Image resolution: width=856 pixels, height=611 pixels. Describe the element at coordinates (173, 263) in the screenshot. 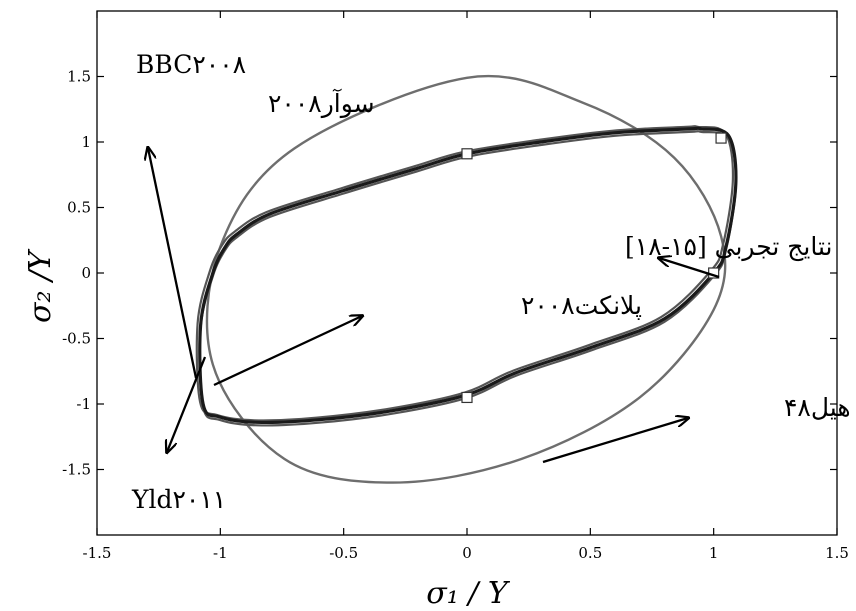

I see `arrow-bbc2008` at that location.